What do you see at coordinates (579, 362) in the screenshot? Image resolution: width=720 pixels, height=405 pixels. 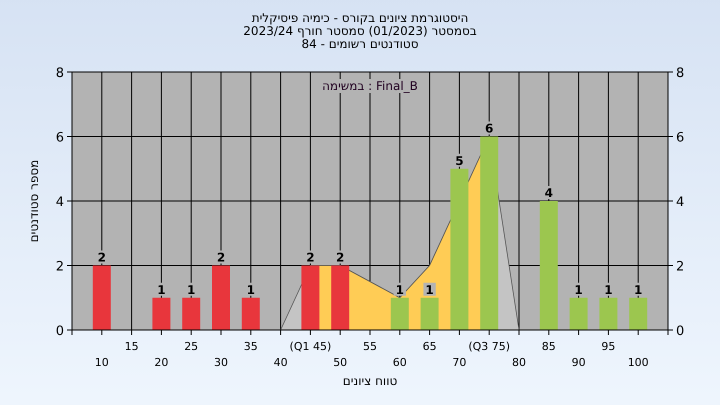 I see `x-tick-label: 90` at bounding box center [579, 362].